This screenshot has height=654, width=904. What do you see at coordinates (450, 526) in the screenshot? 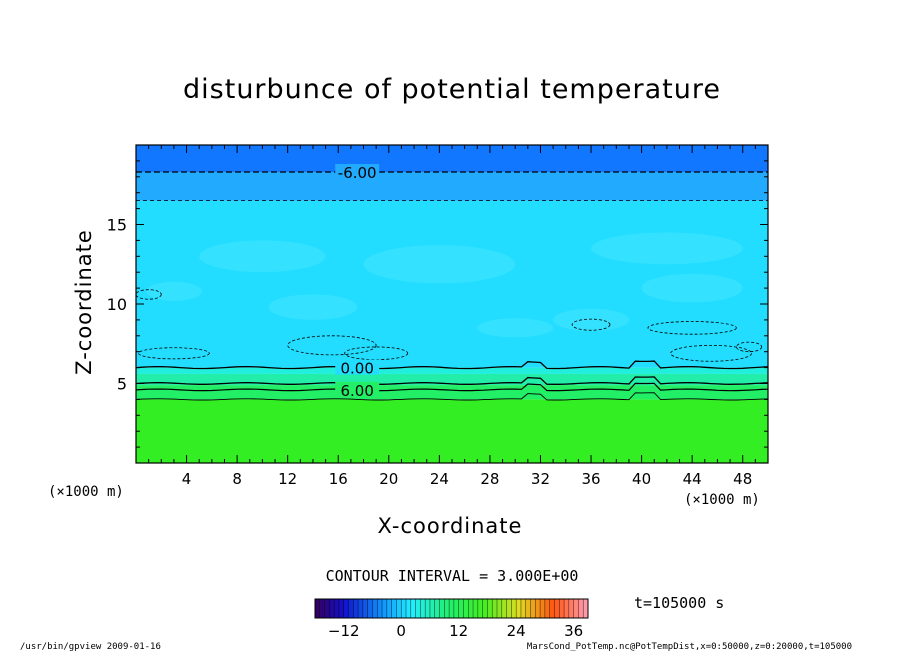
I see `x-axis-label: X-coordinate` at bounding box center [450, 526].